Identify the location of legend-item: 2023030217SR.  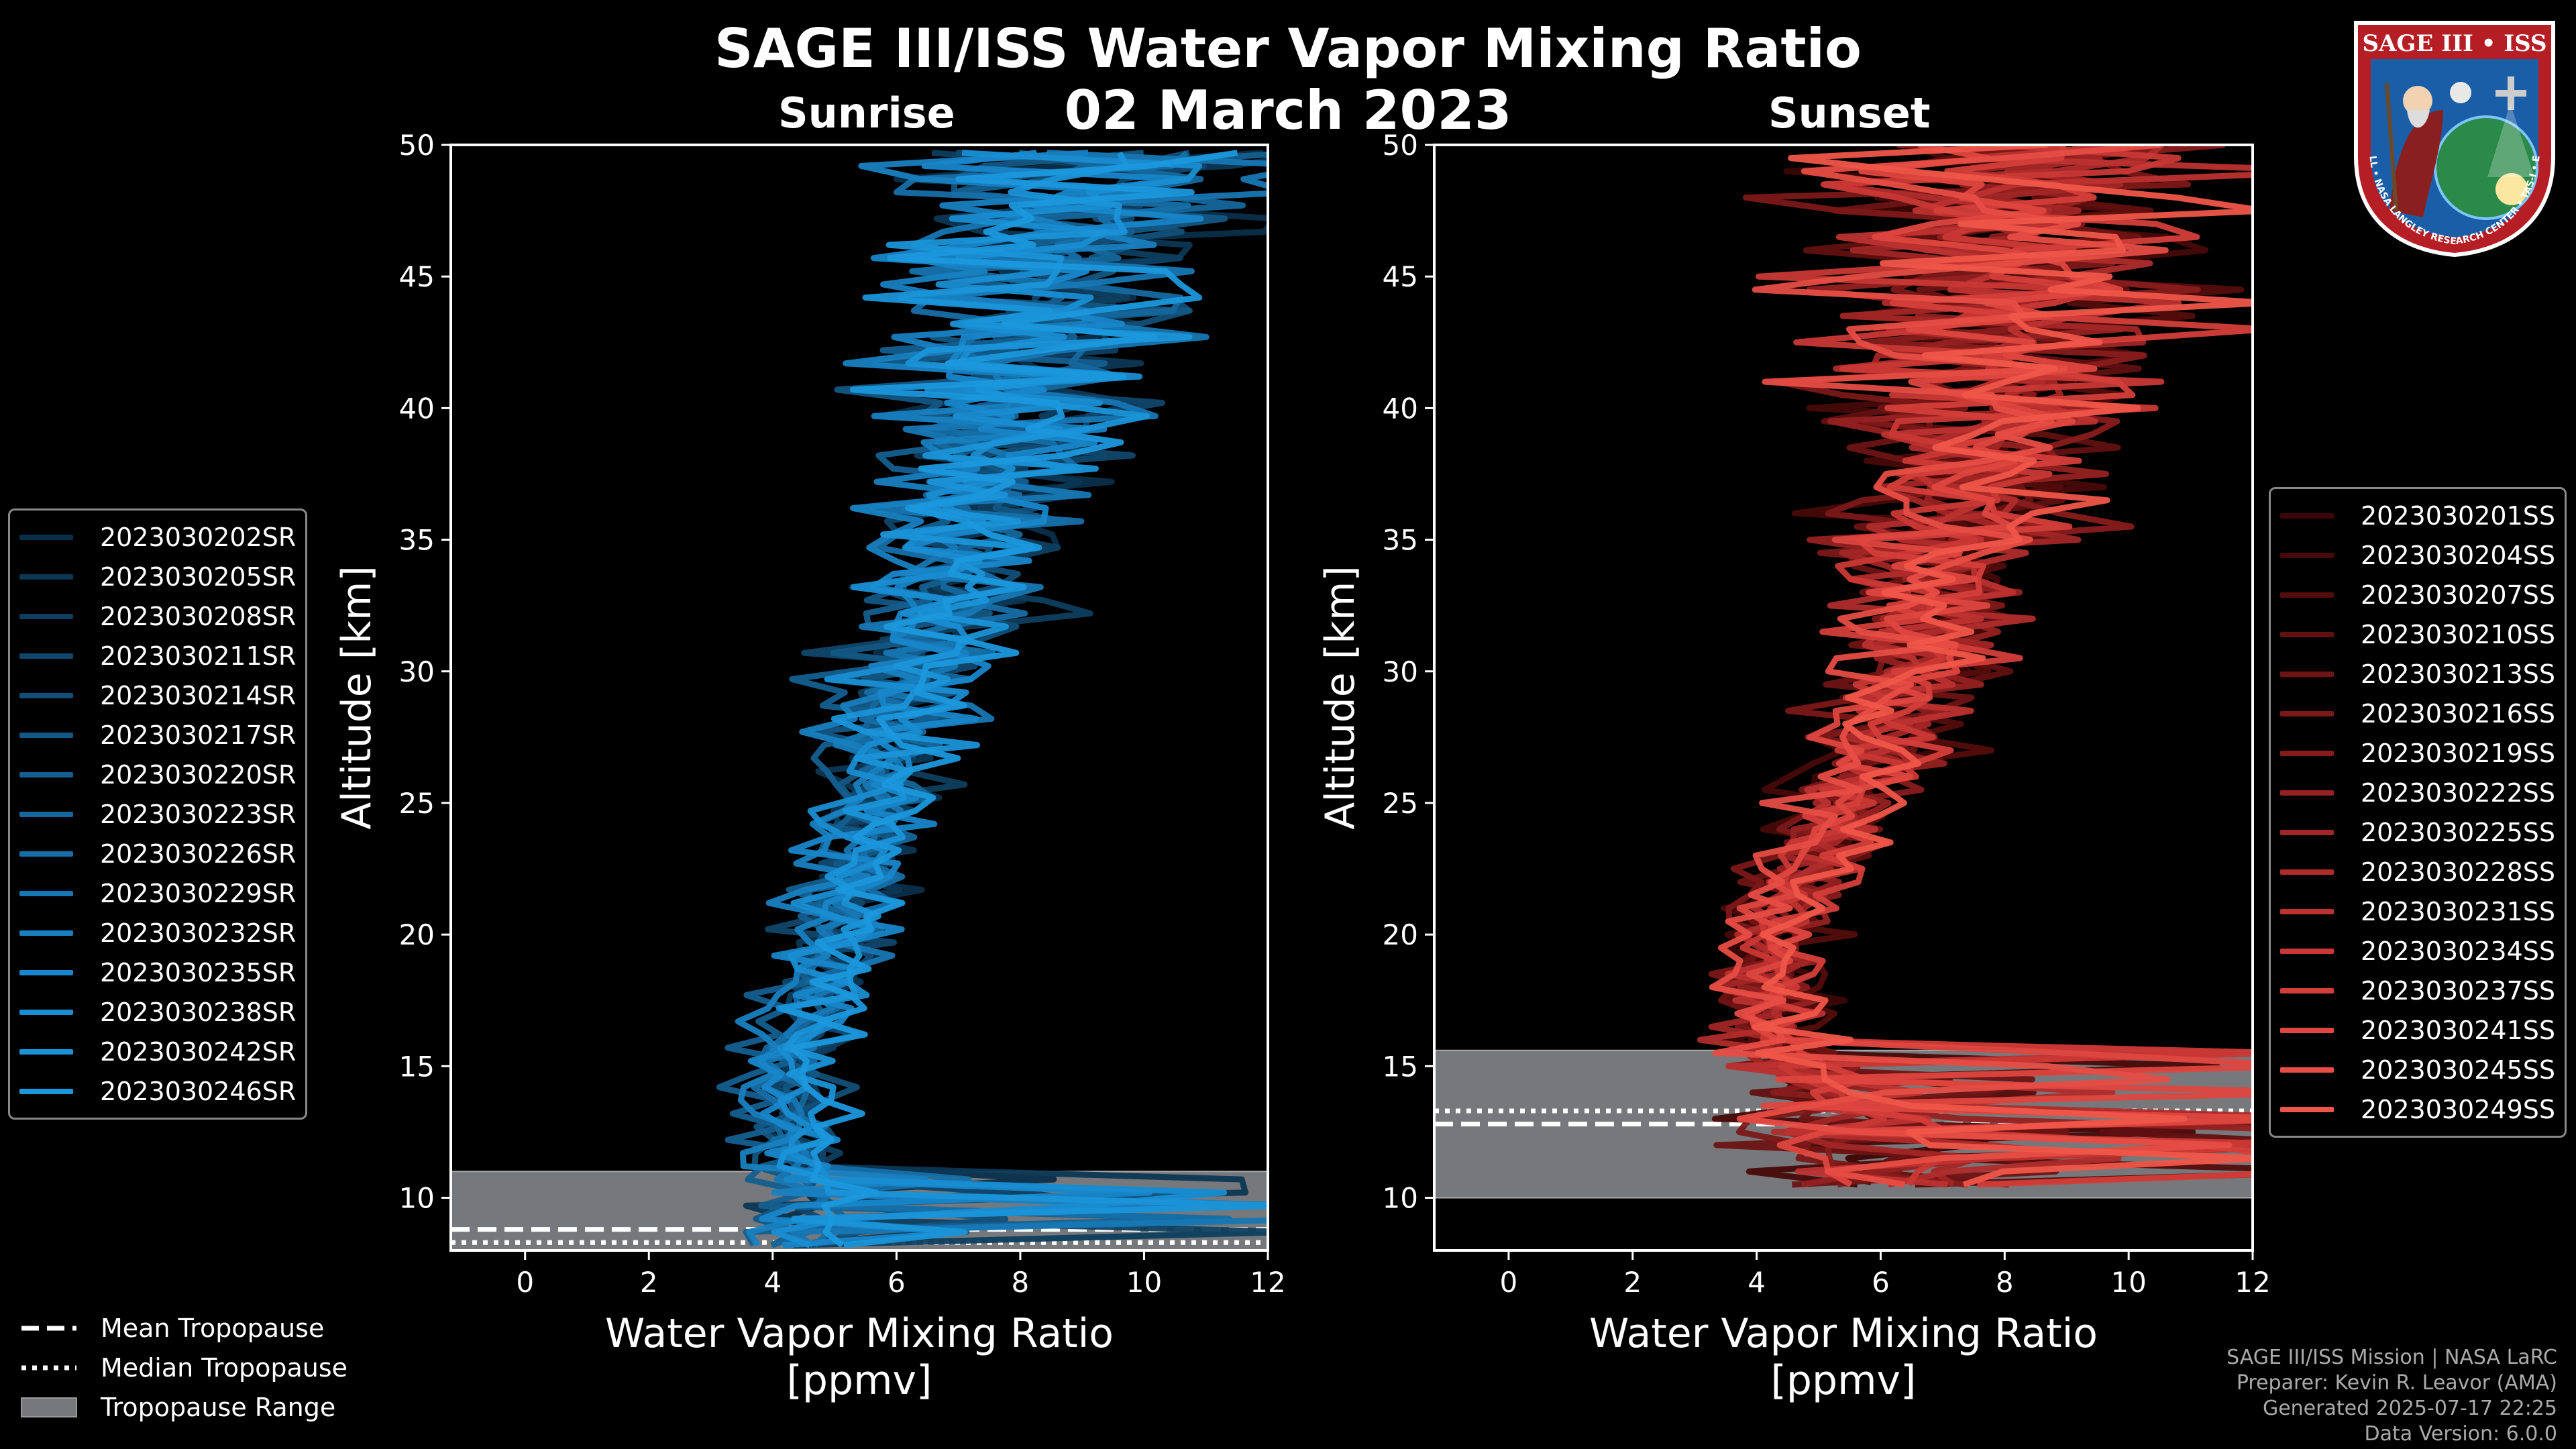
(157, 735).